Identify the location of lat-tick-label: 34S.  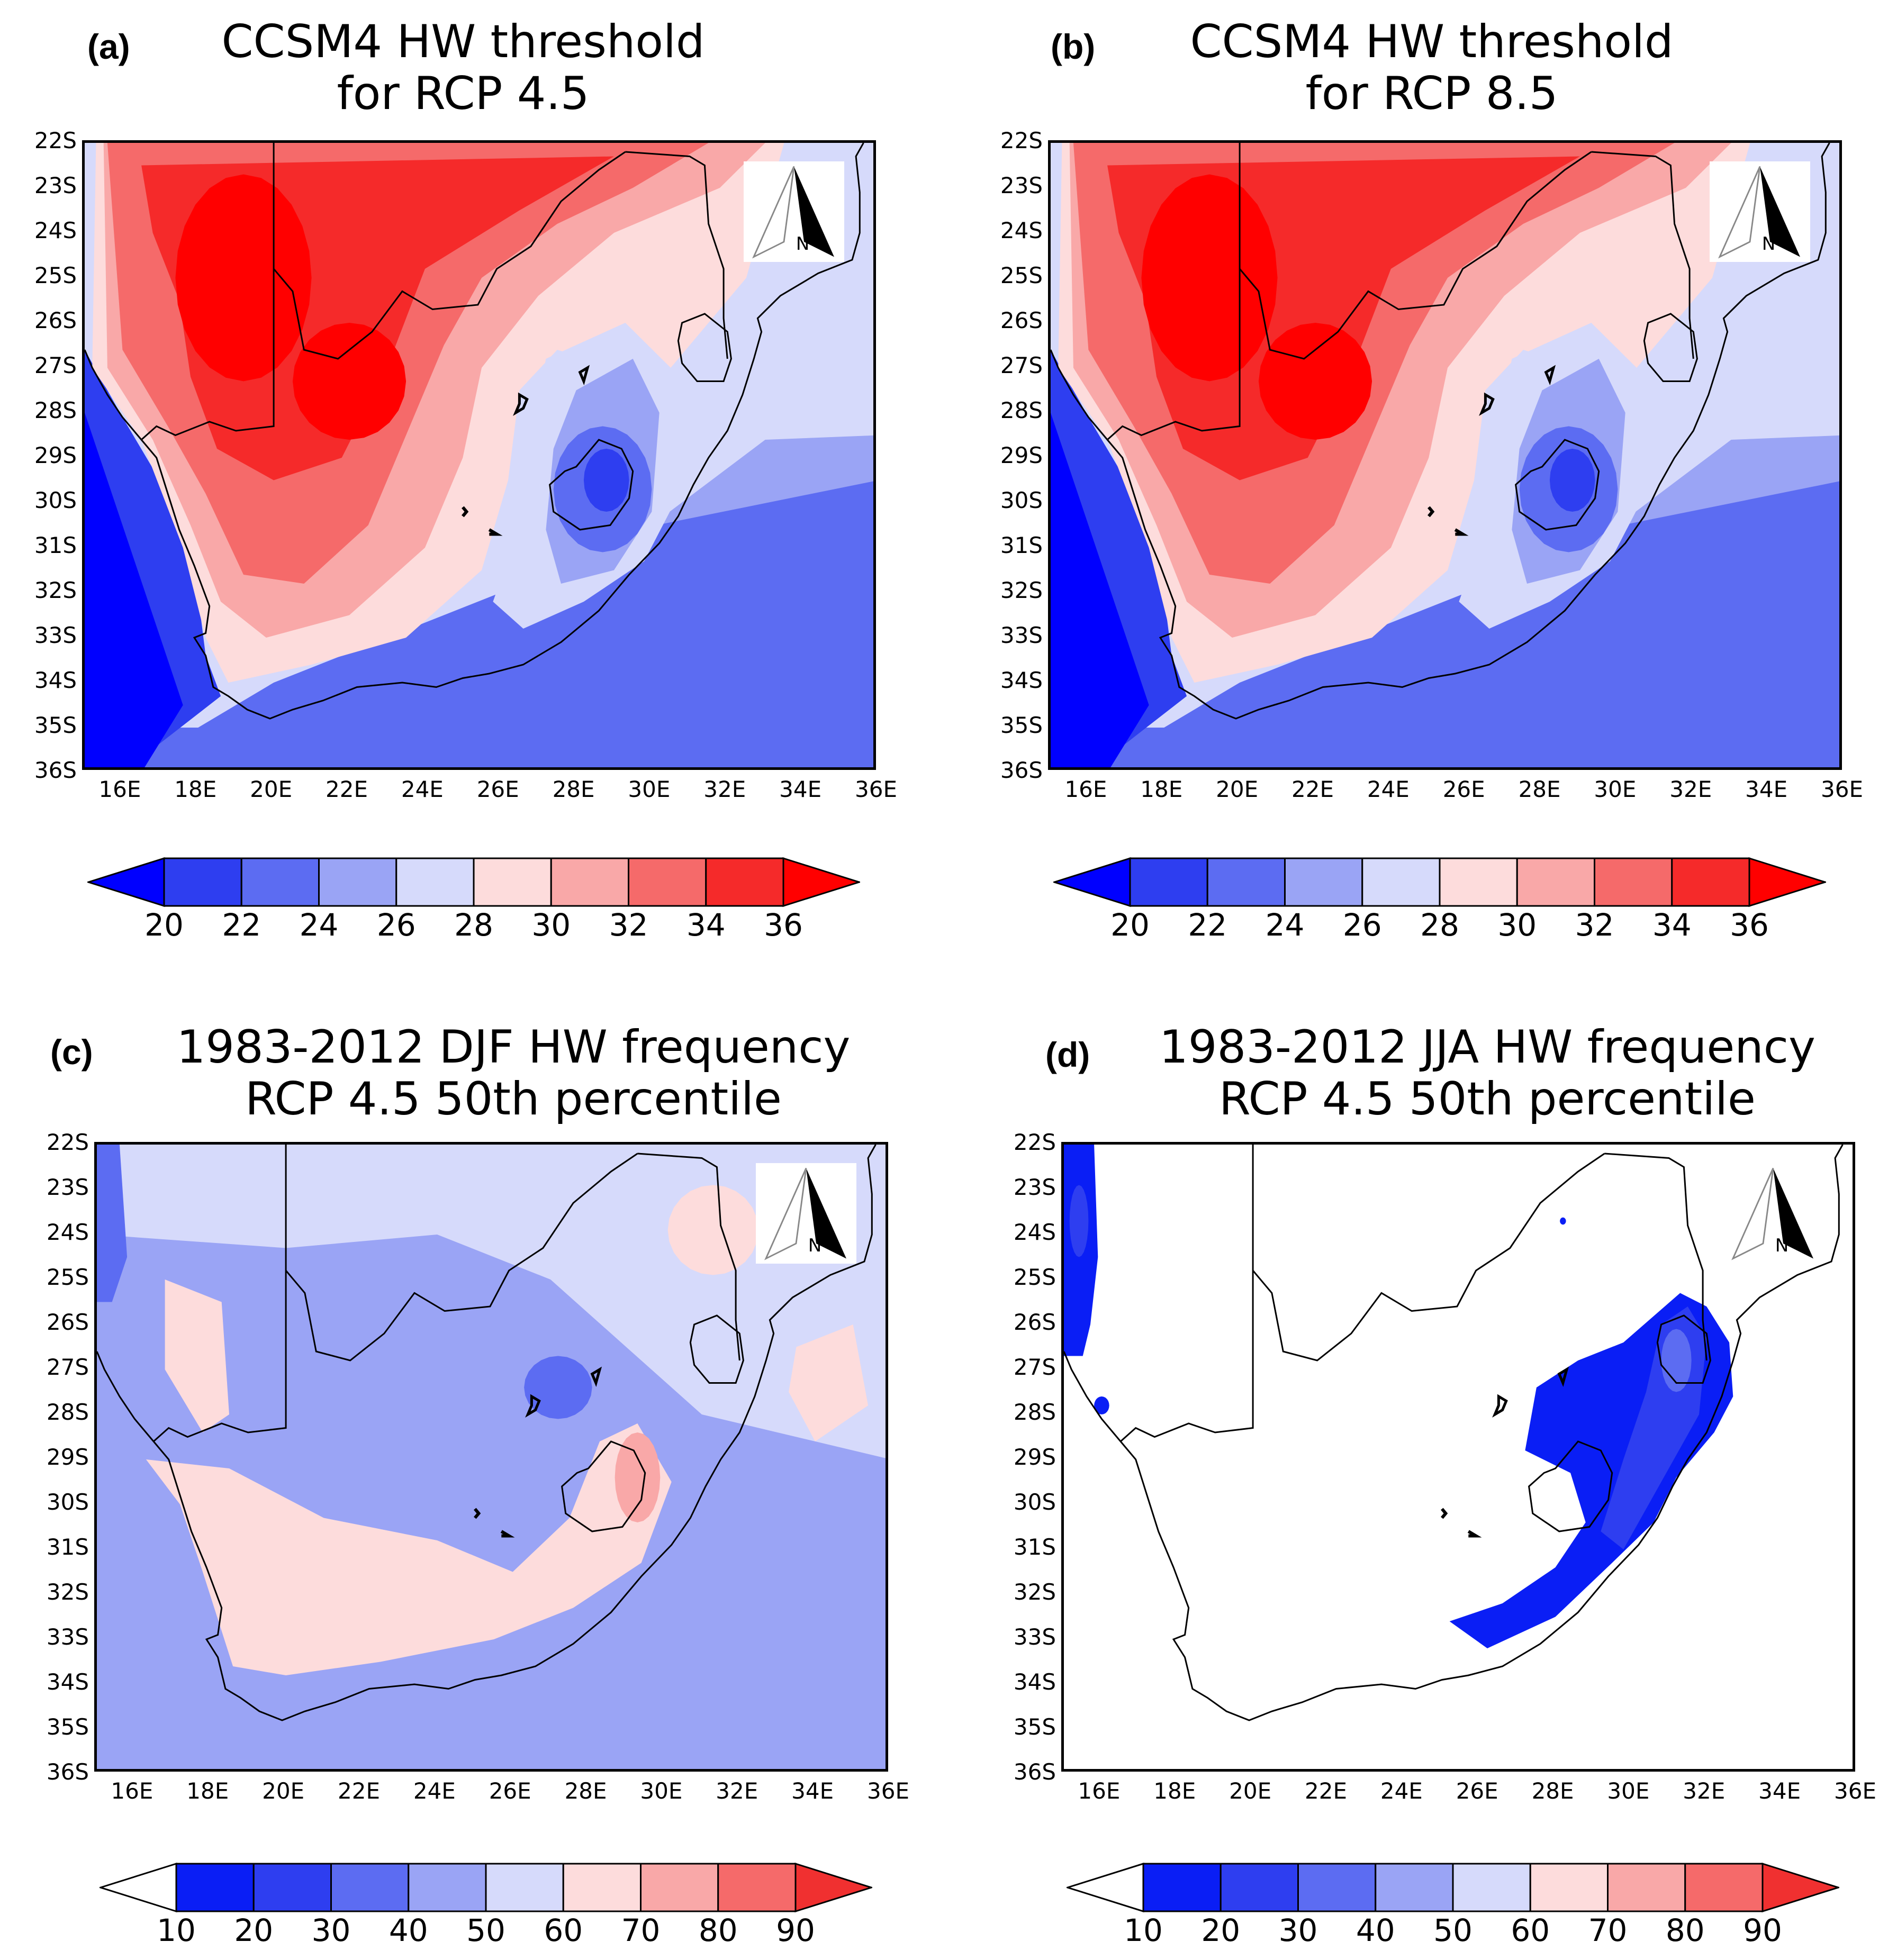
(1034, 1682).